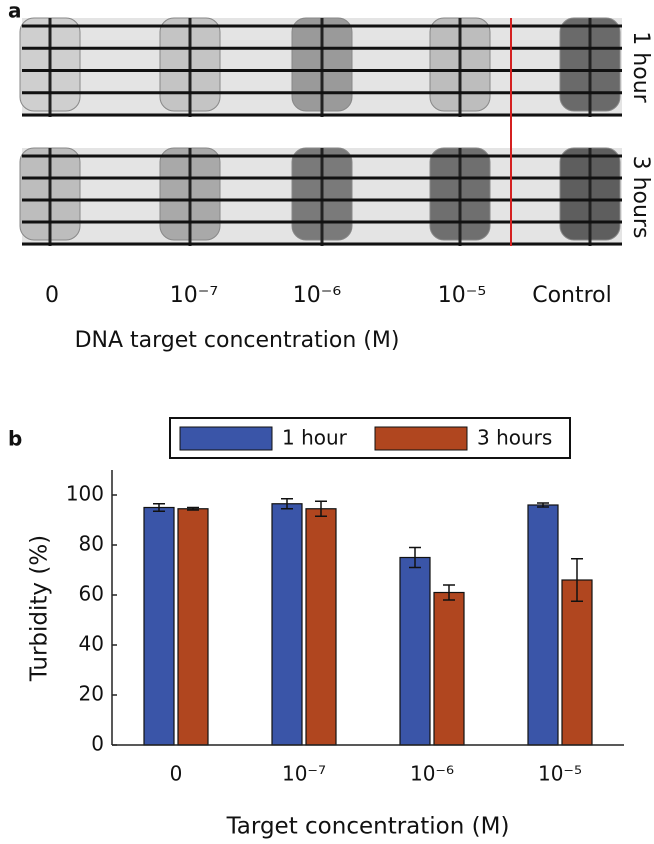 The height and width of the screenshot is (844, 654). I want to click on y-axis-label: Turbidity (%), so click(40, 608).